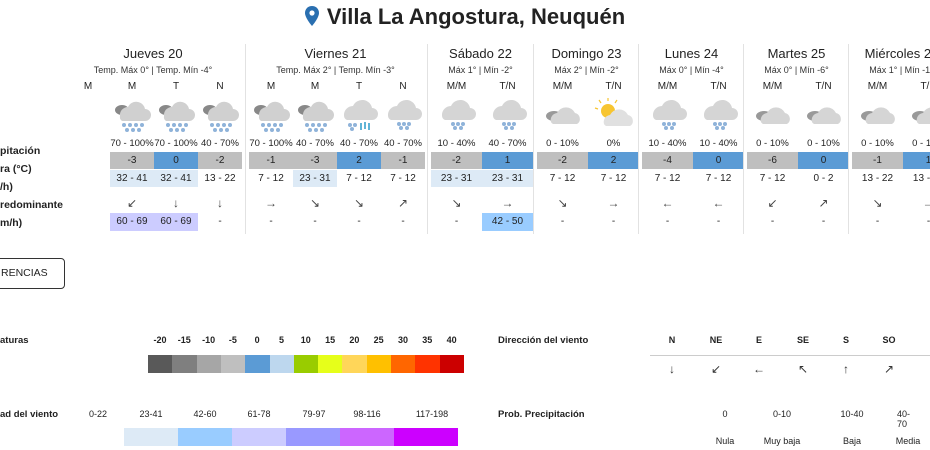 The height and width of the screenshot is (450, 930). I want to click on location-name: Villa La Angostura, Neuquén, so click(476, 16).